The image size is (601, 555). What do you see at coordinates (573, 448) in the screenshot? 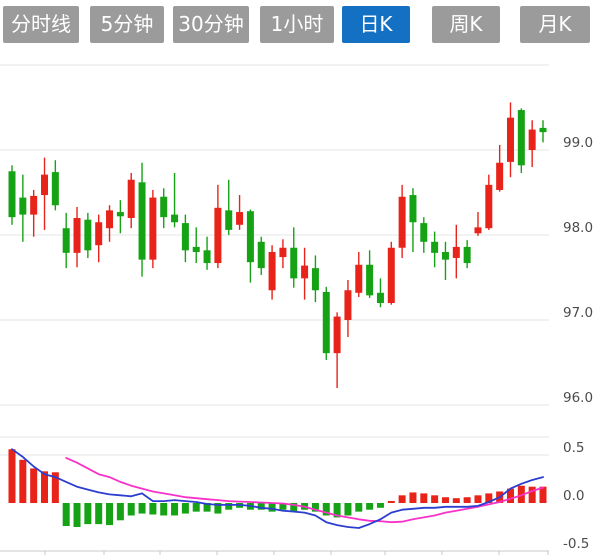
I see `macd-axis-label: 0.5` at bounding box center [573, 448].